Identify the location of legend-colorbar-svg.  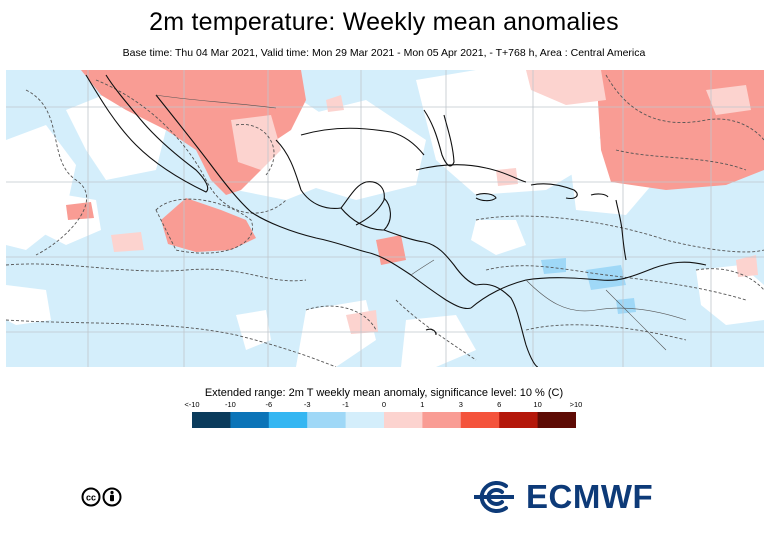
(384, 420).